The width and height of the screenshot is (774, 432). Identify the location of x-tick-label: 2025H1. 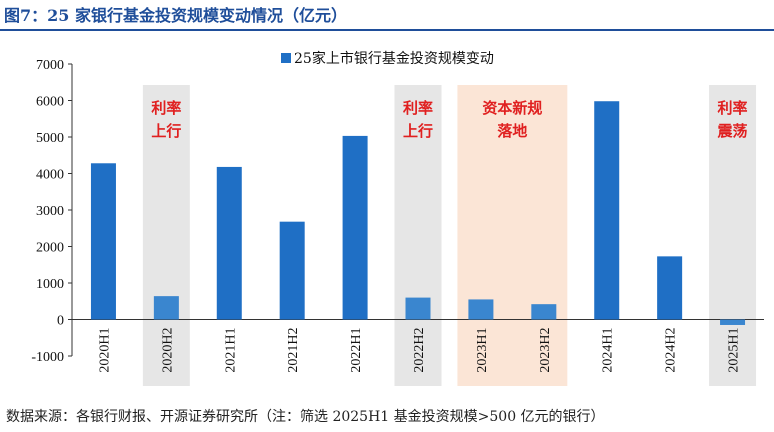
(734, 350).